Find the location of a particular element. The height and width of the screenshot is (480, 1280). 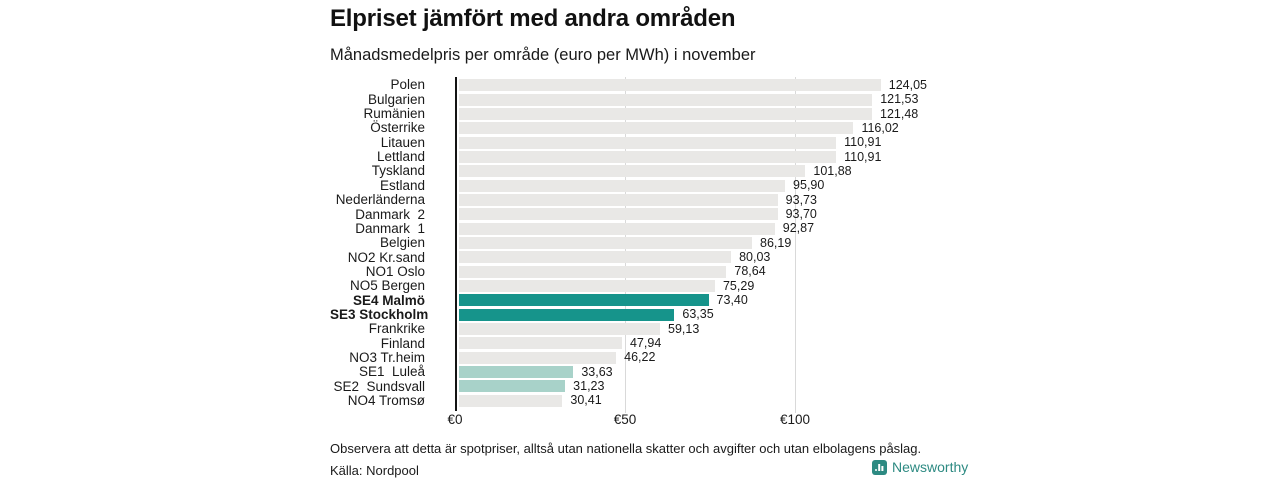

category-label: SE2 Sundsvall is located at coordinates (379, 386).